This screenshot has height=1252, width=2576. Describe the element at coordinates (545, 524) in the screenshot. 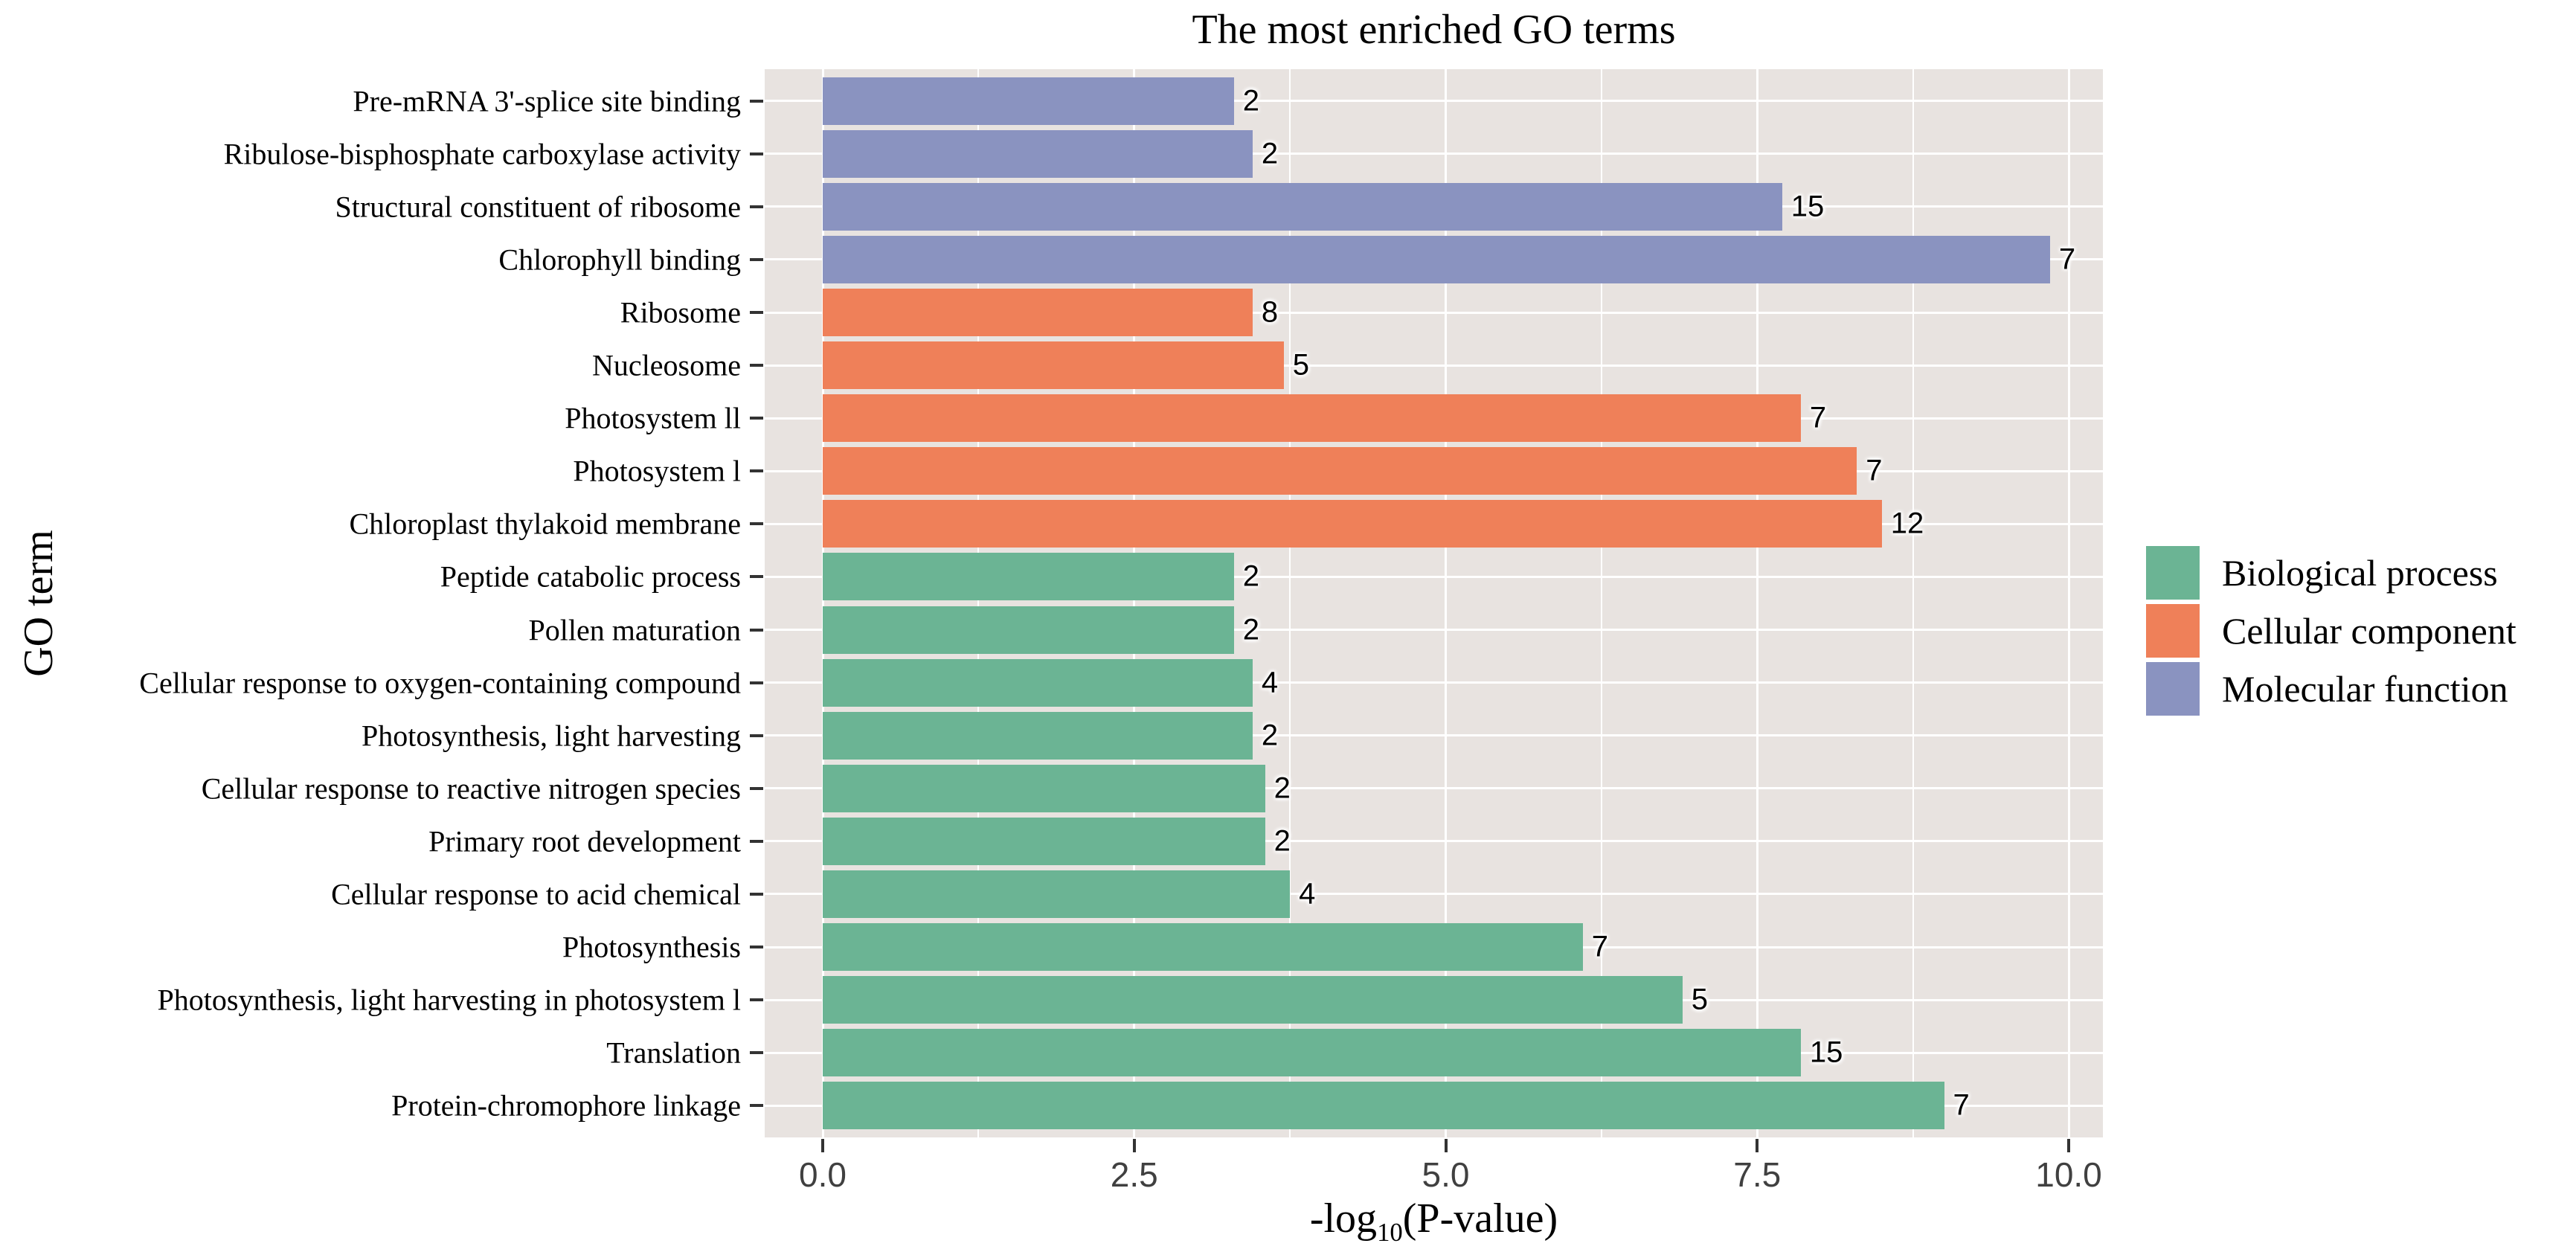

I see `y-tick-label: Chloroplast thylakoid membrane` at that location.